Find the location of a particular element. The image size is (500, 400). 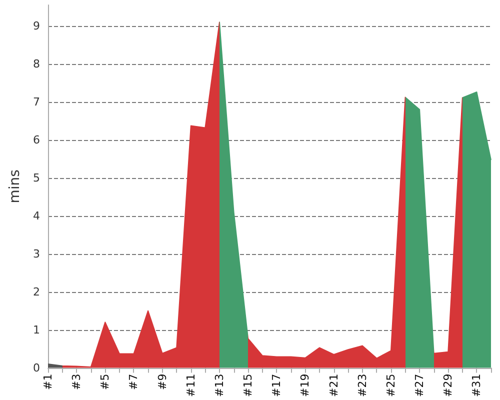

x-tick-label: #21 is located at coordinates (333, 386).